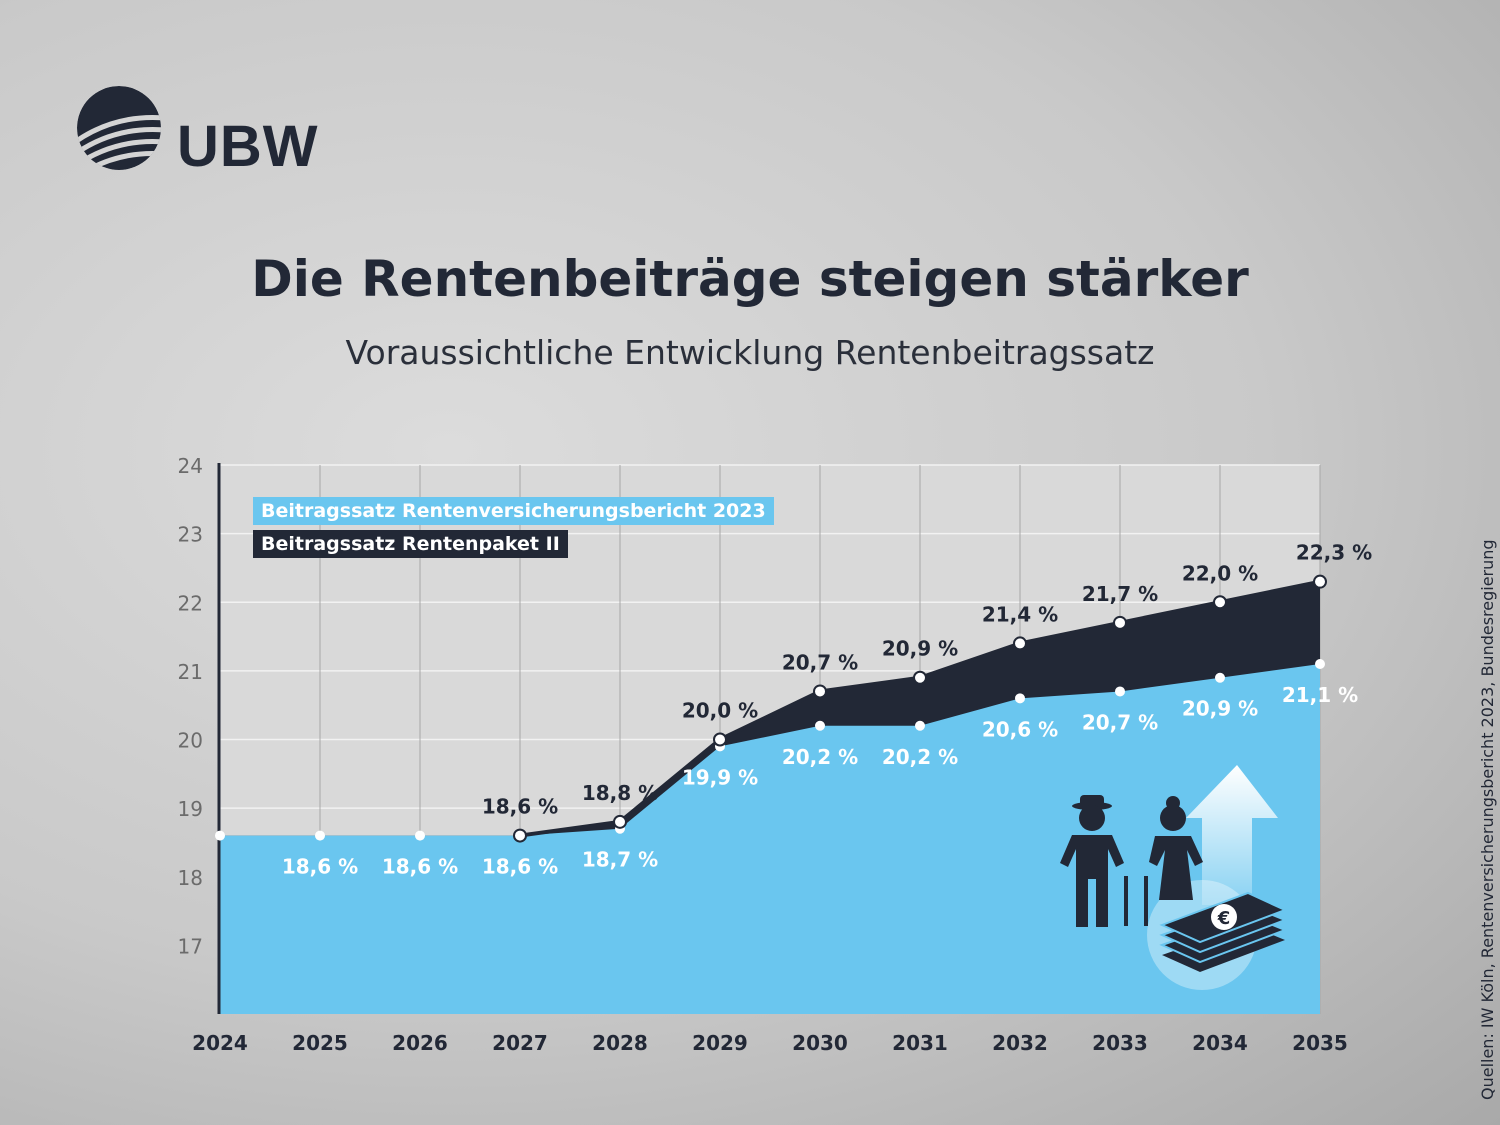 The width and height of the screenshot is (1500, 1125). What do you see at coordinates (1223, 931) in the screenshot?
I see `money-stack-icon: €` at bounding box center [1223, 931].